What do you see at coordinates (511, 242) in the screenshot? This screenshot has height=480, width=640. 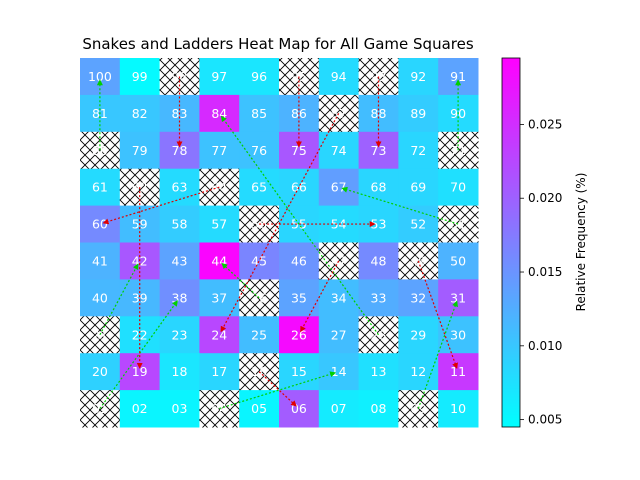 I see `colorbar-gradient` at bounding box center [511, 242].